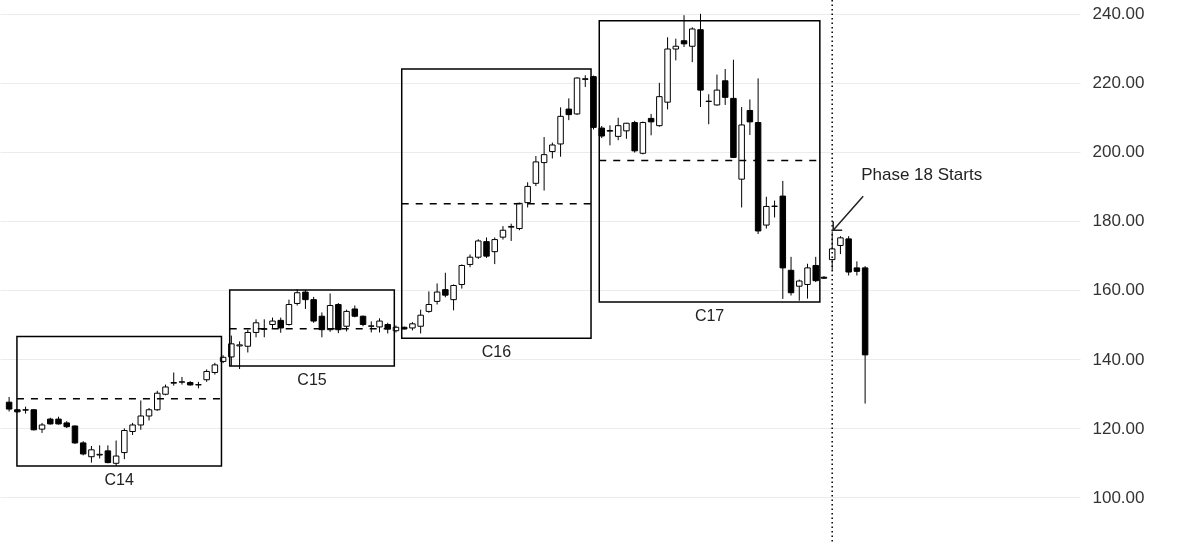  I want to click on y-tick-label: 100.00, so click(1118, 497).